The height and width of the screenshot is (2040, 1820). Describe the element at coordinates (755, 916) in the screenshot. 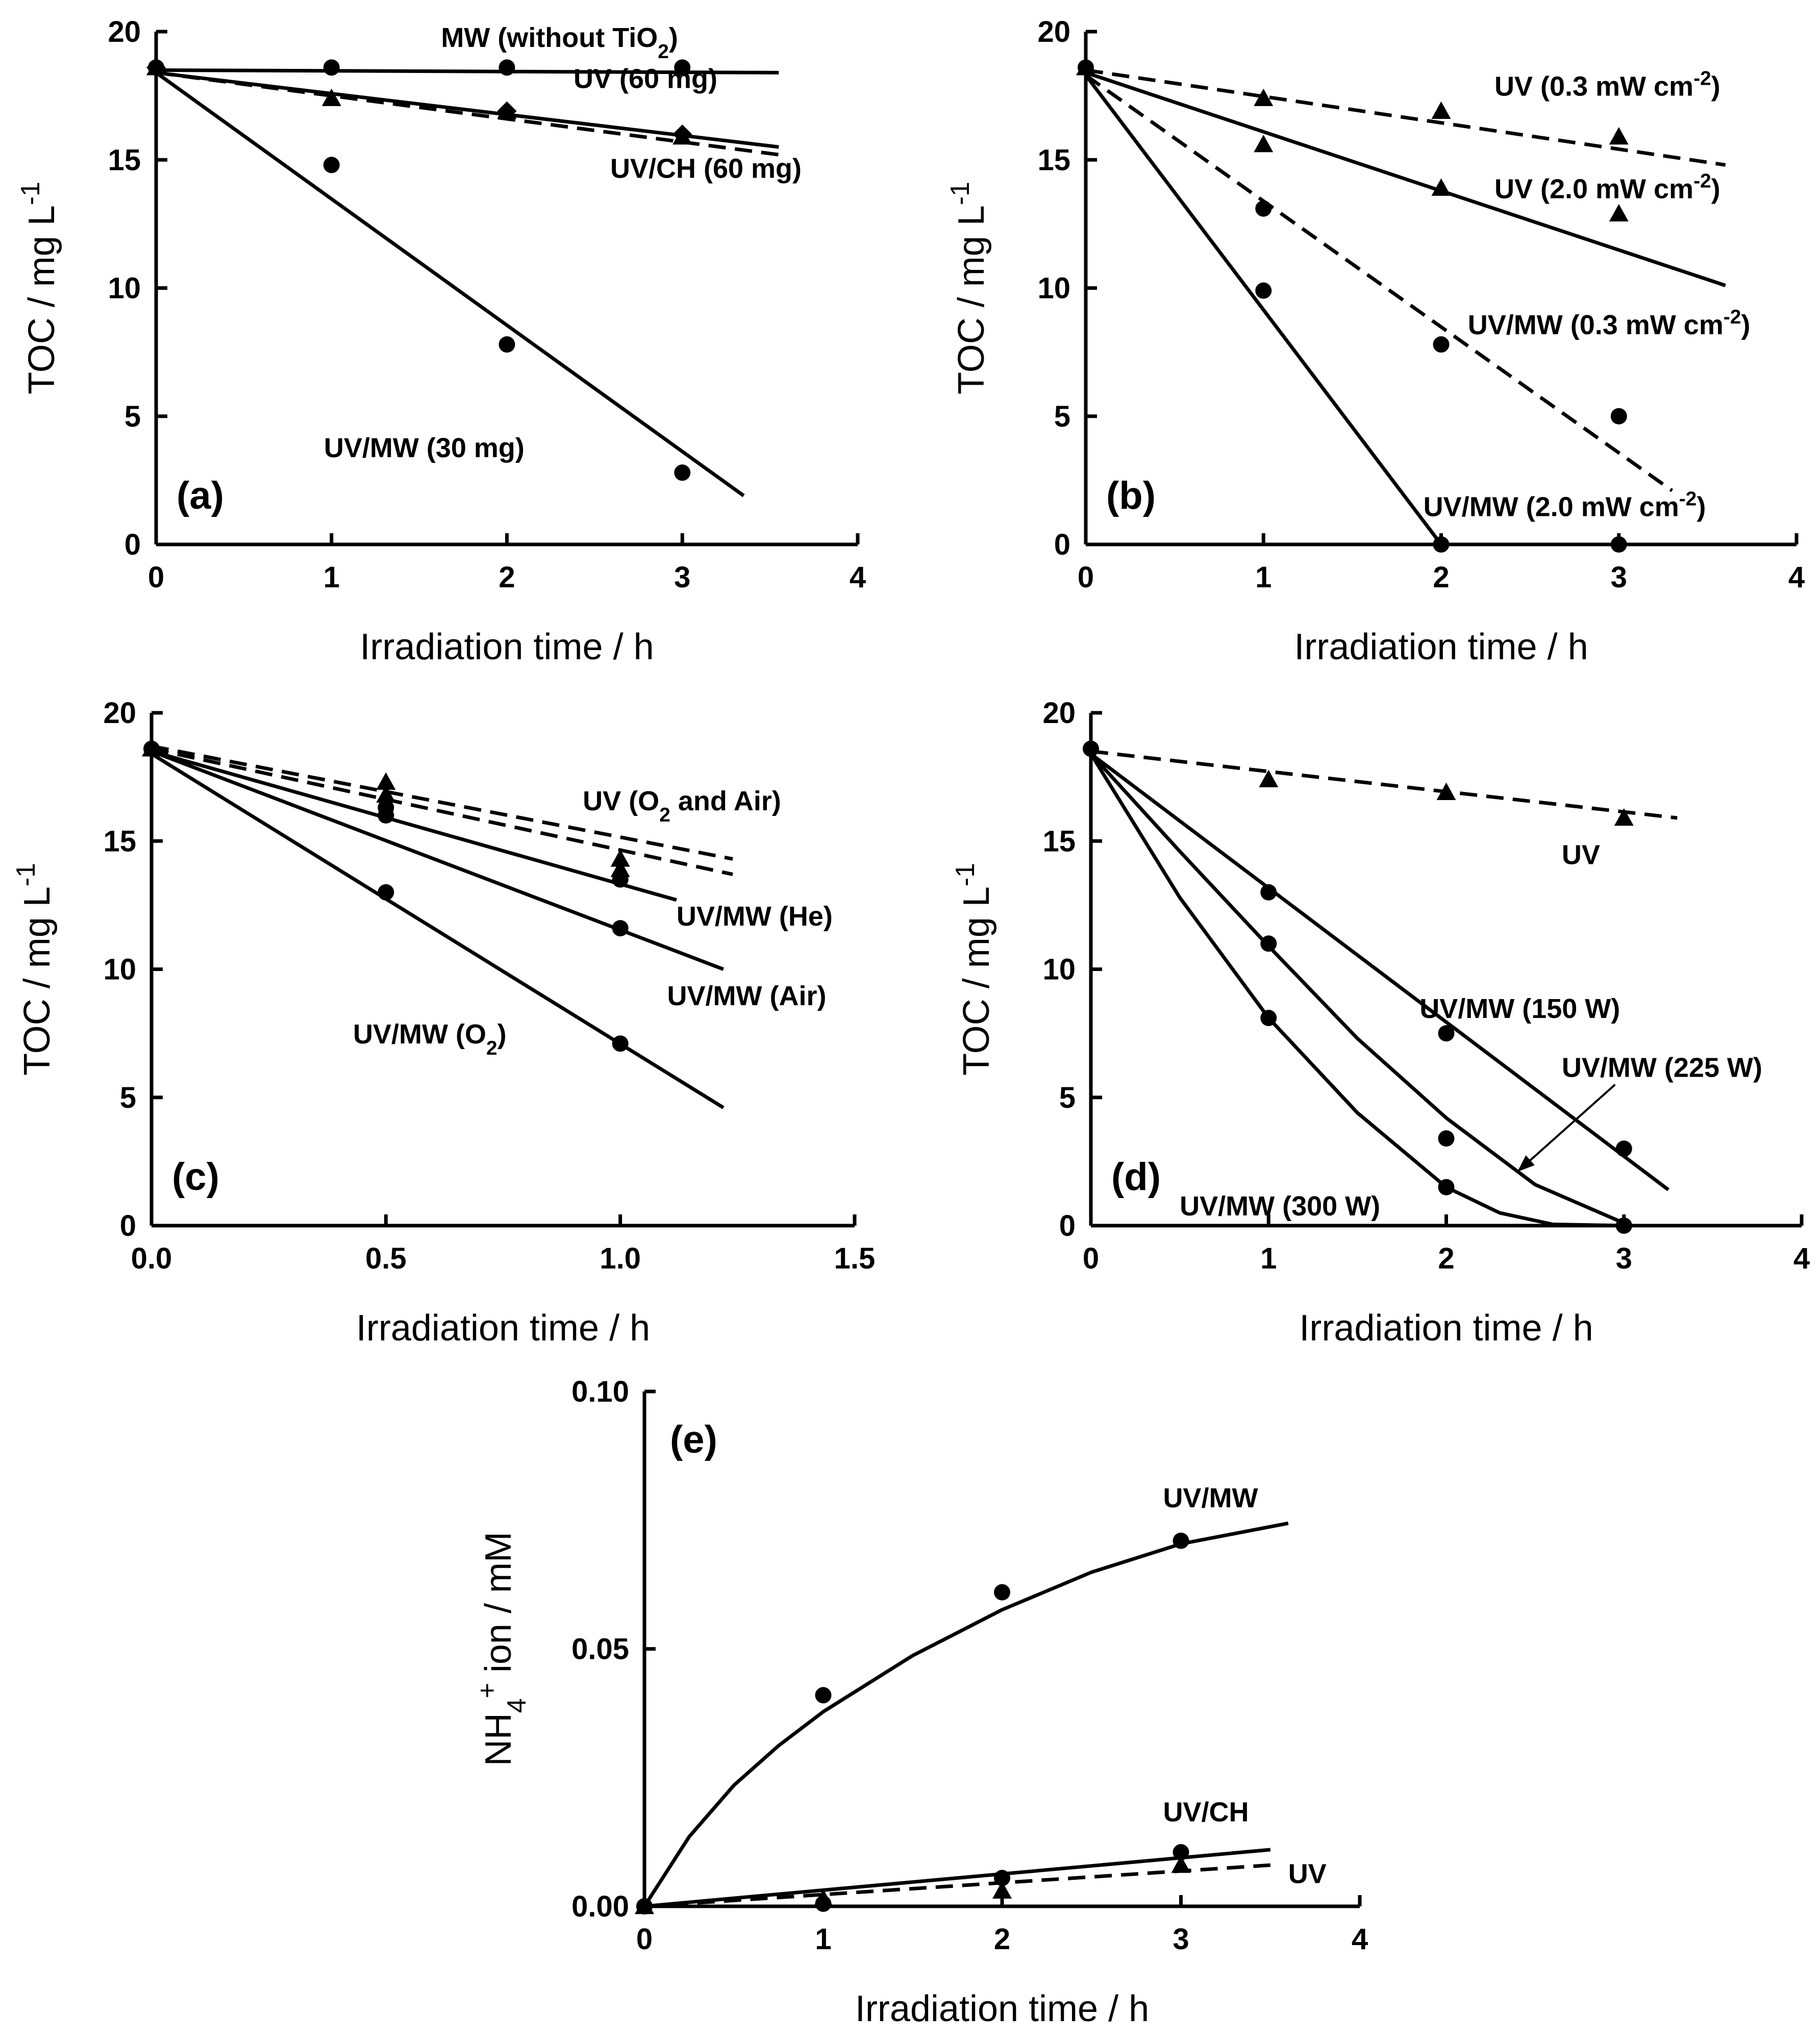

I see `series-annotation: UV/MW (He)` at that location.